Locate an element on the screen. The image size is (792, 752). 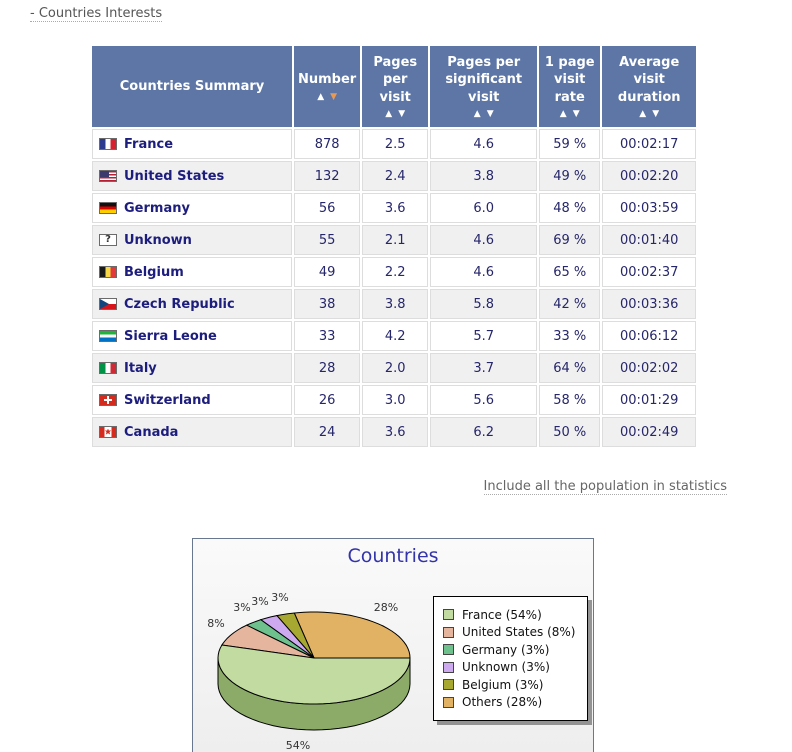
country-name: Switzerland is located at coordinates (167, 400).